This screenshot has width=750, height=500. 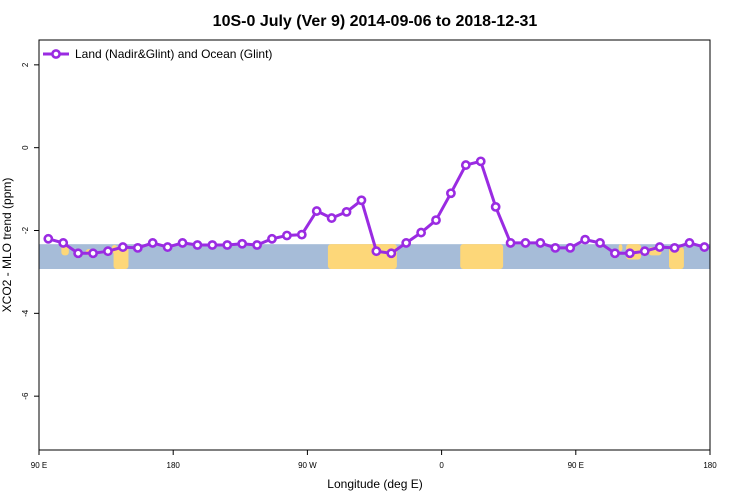 I want to click on y-tick-label: -2, so click(x=25, y=230).